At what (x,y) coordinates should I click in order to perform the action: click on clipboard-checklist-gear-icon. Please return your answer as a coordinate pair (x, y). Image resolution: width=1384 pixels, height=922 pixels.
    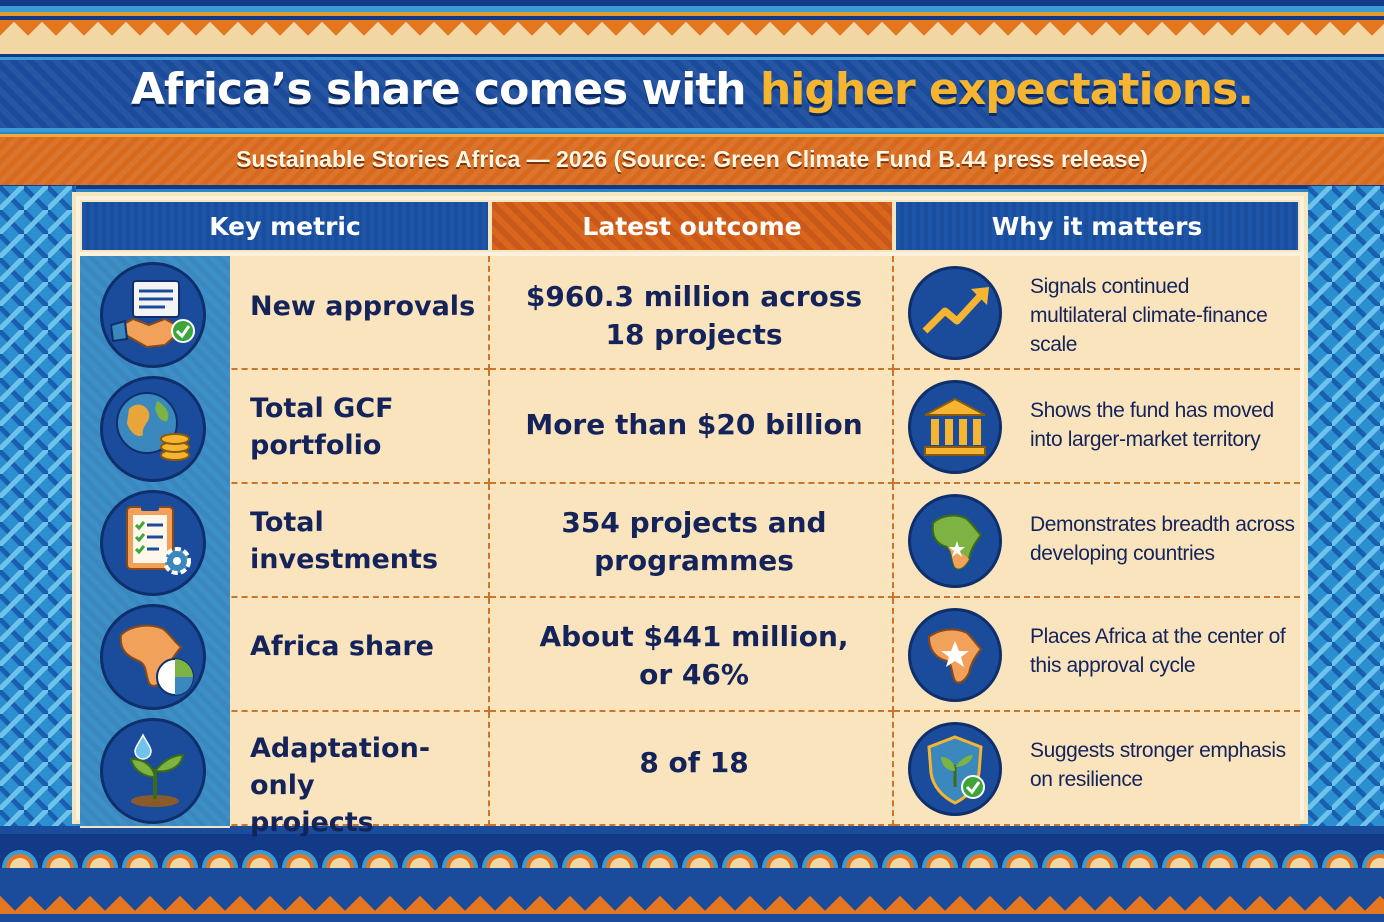
    Looking at the image, I should click on (153, 543).